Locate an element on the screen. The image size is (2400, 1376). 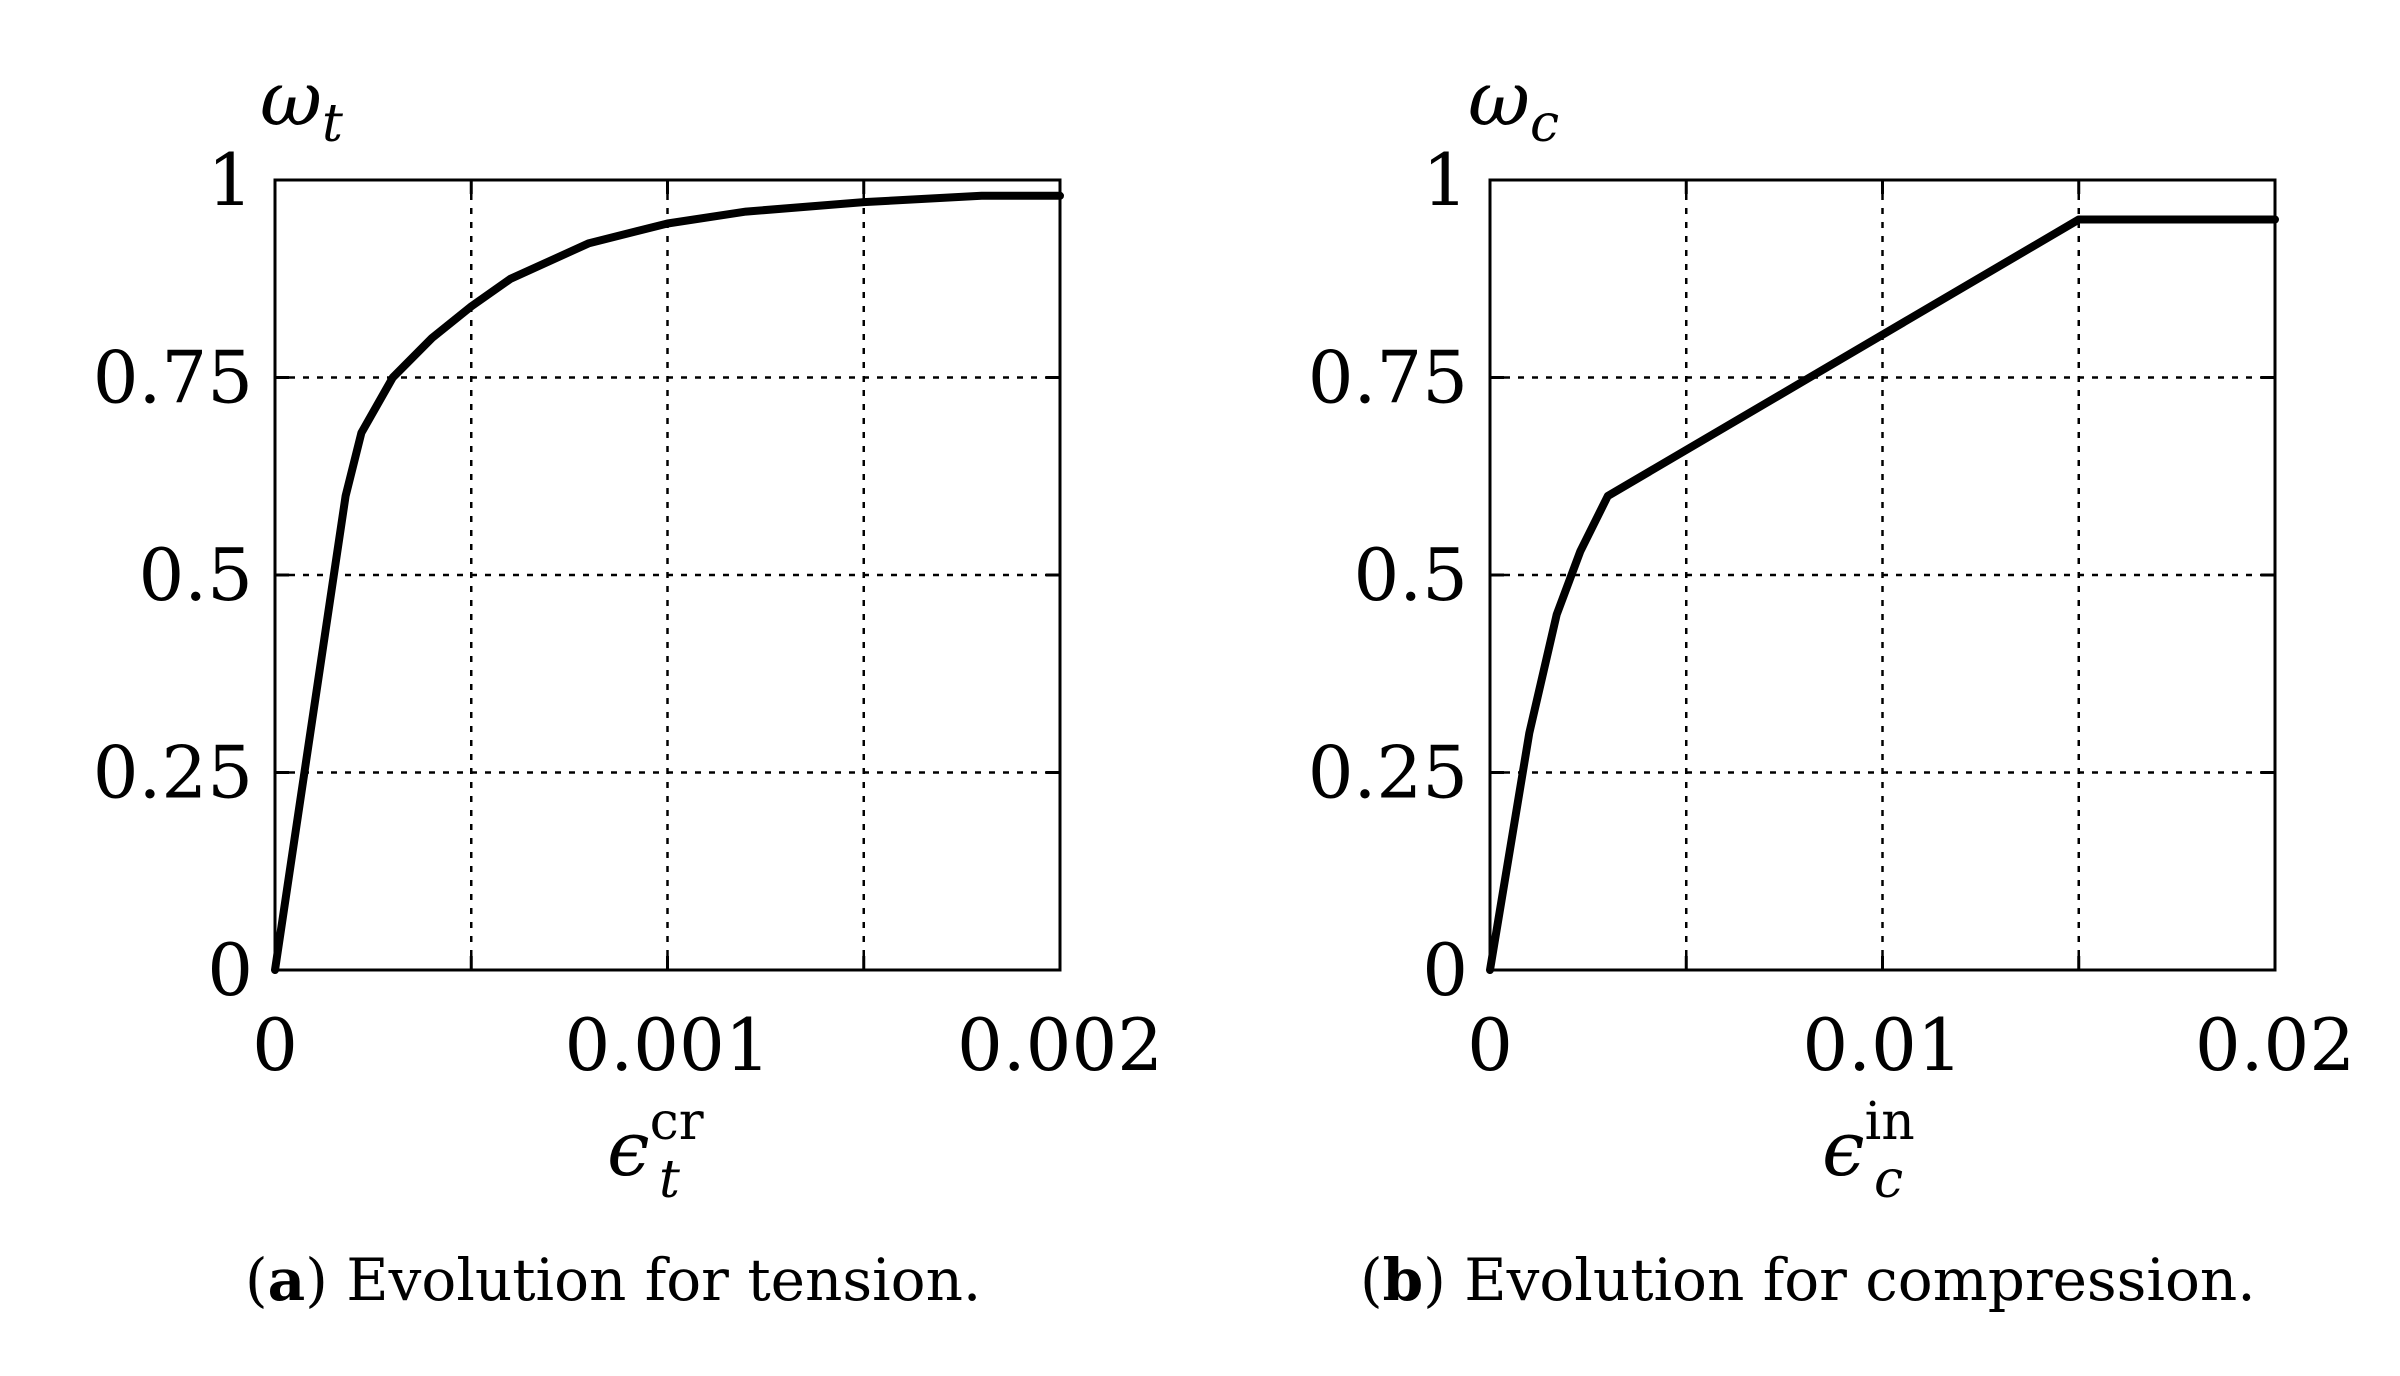
x-tick-label: 0.001 is located at coordinates (667, 1045).